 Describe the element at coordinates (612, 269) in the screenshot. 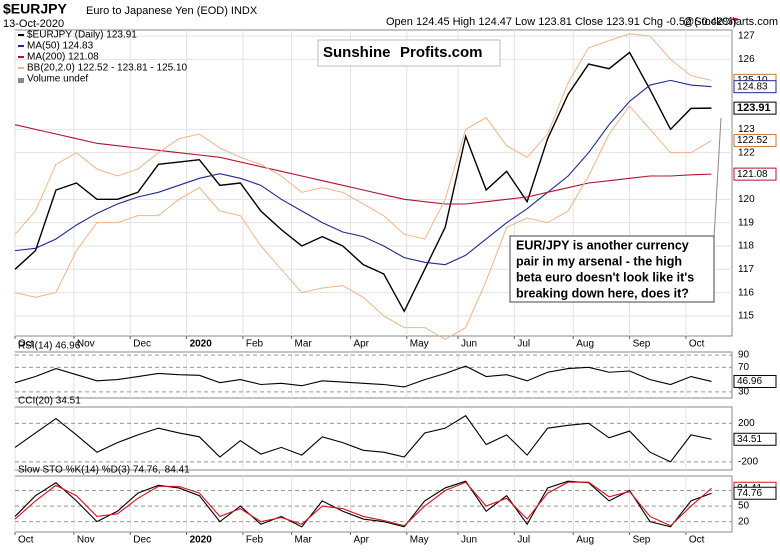

I see `annotation-box` at that location.